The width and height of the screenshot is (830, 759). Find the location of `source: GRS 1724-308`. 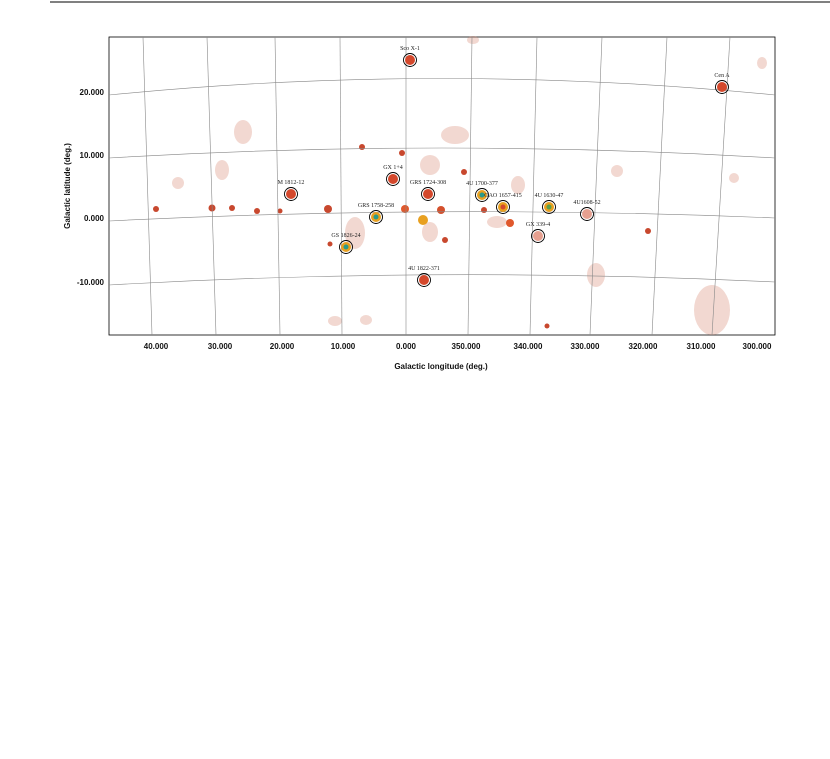

source: GRS 1724-308 is located at coordinates (428, 190).